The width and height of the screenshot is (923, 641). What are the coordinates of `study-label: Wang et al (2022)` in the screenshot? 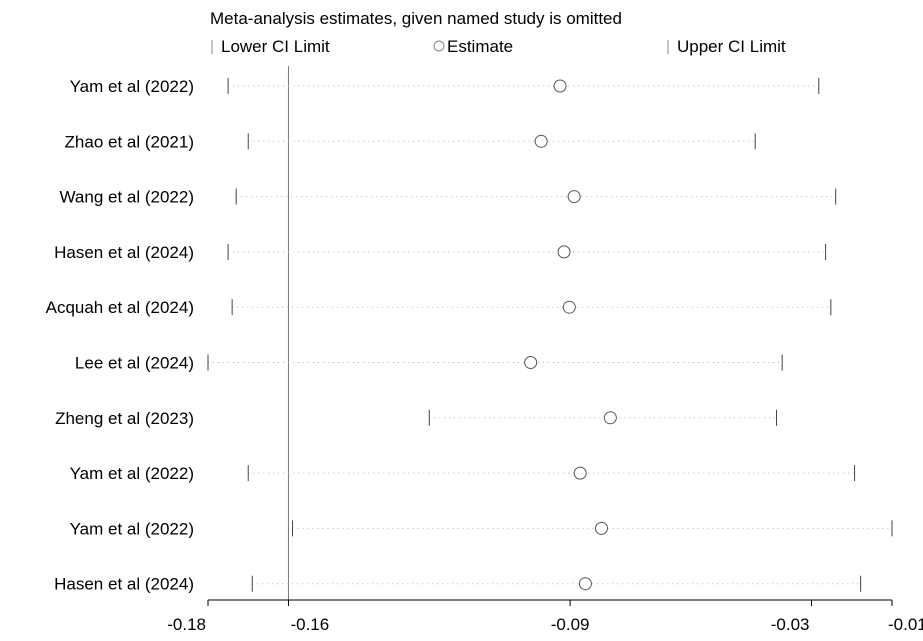 It's located at (127, 197).